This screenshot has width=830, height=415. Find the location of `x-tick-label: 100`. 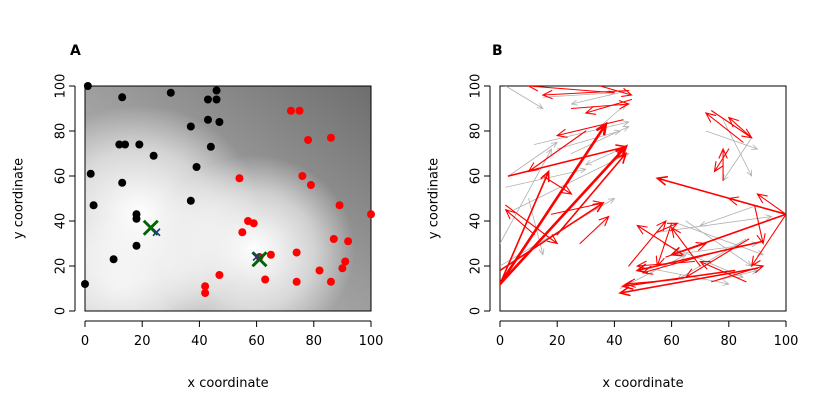

x-tick-label: 100 is located at coordinates (786, 341).